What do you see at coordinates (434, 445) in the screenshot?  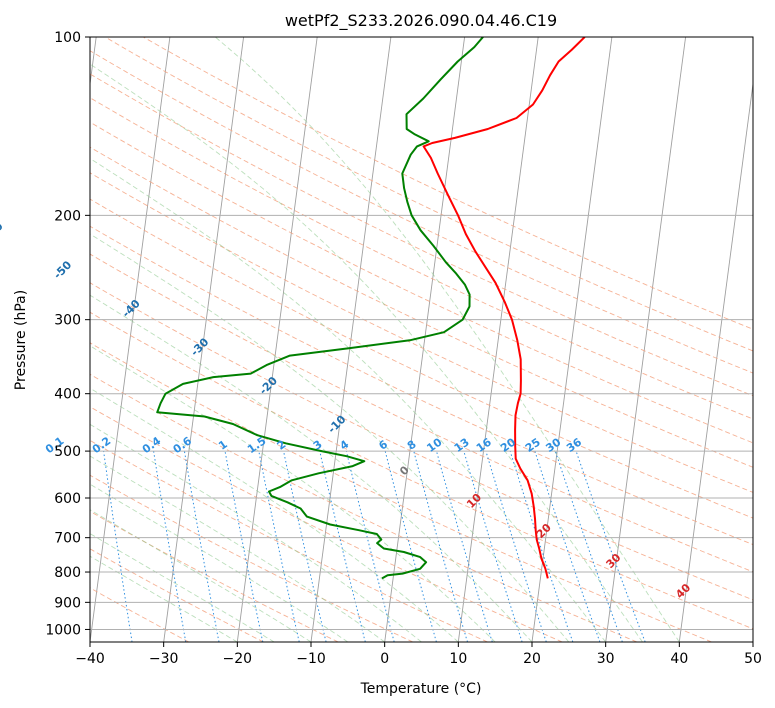 I see `mixing-ratio-label: 10` at bounding box center [434, 445].